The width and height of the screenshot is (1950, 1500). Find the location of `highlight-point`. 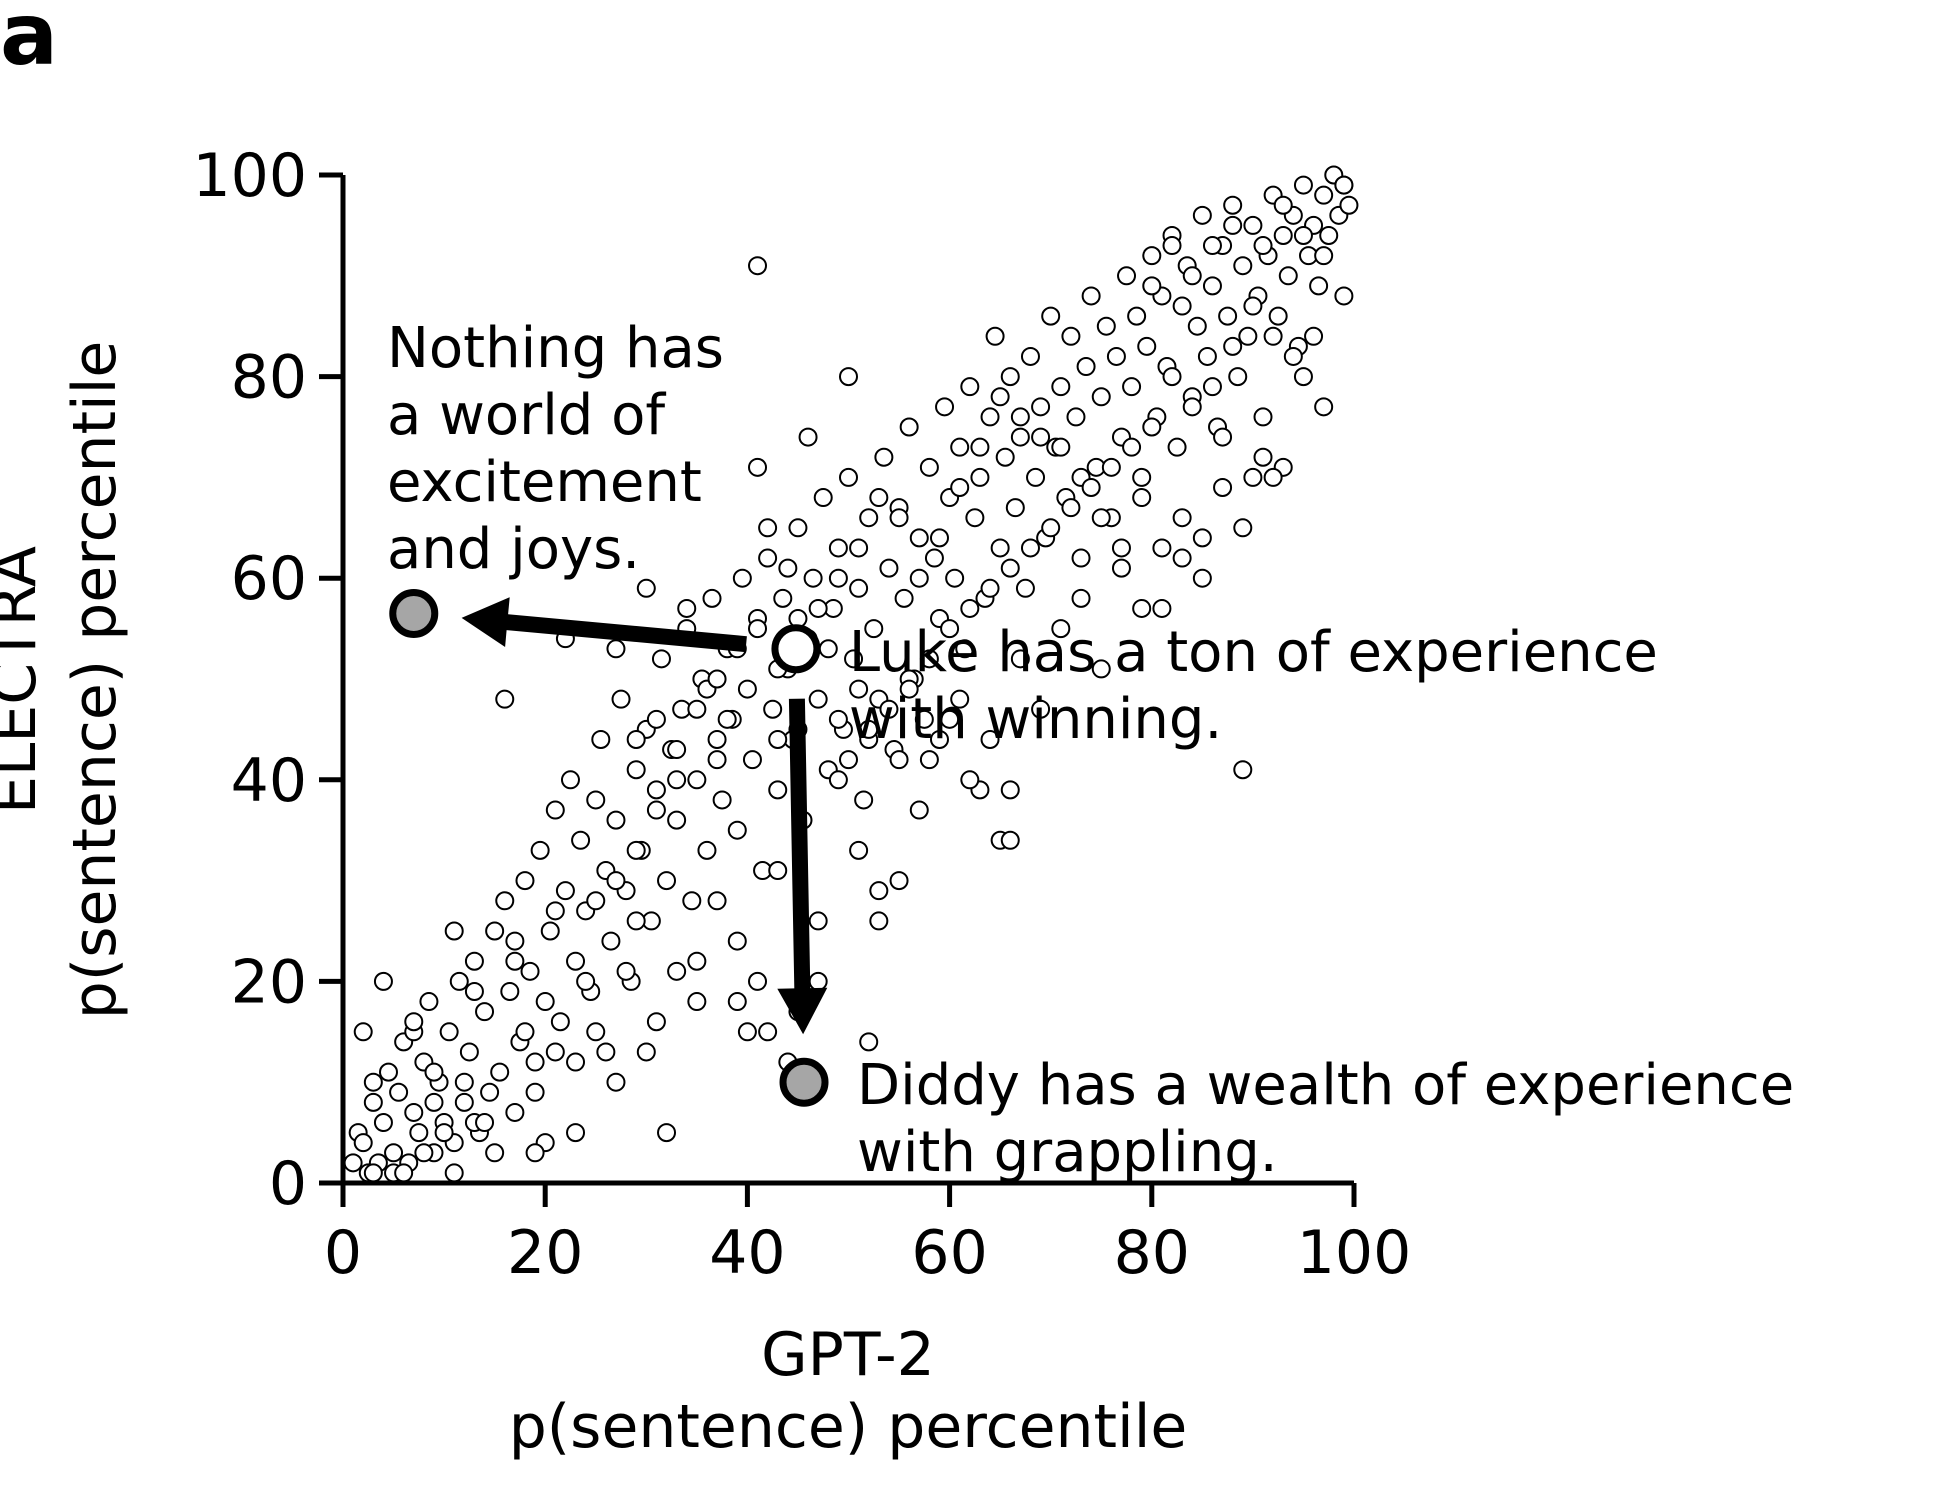

highlight-point is located at coordinates (796, 649).